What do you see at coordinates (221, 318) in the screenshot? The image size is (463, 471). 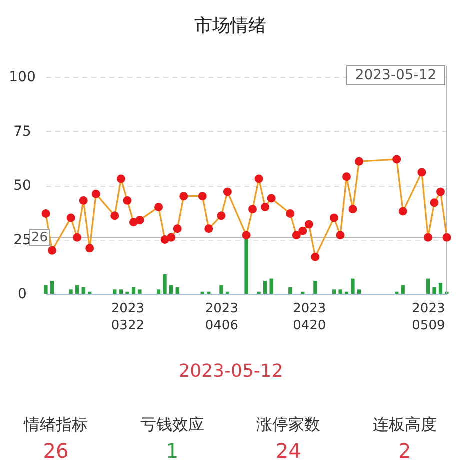 I see `x-tick-label: 2023 0406` at bounding box center [221, 318].